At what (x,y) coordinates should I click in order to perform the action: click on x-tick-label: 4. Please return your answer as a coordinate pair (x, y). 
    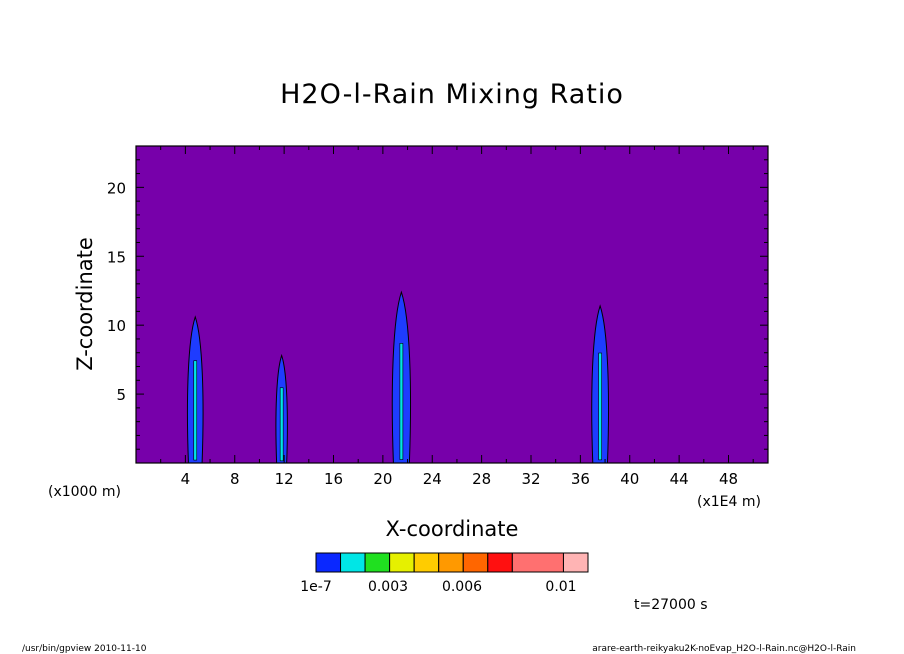
    Looking at the image, I should click on (186, 479).